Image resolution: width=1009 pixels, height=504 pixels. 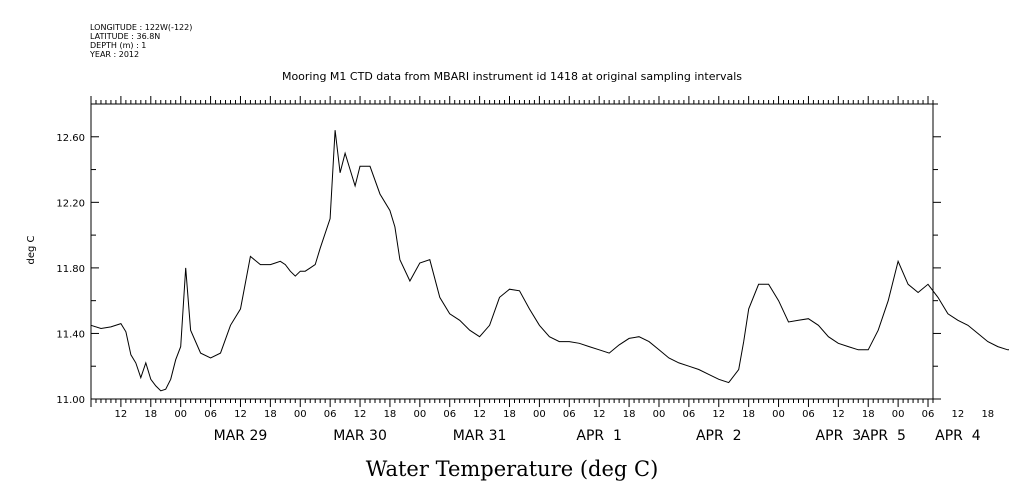 What do you see at coordinates (512, 469) in the screenshot?
I see `x-axis-label: Water Temperature (deg C)` at bounding box center [512, 469].